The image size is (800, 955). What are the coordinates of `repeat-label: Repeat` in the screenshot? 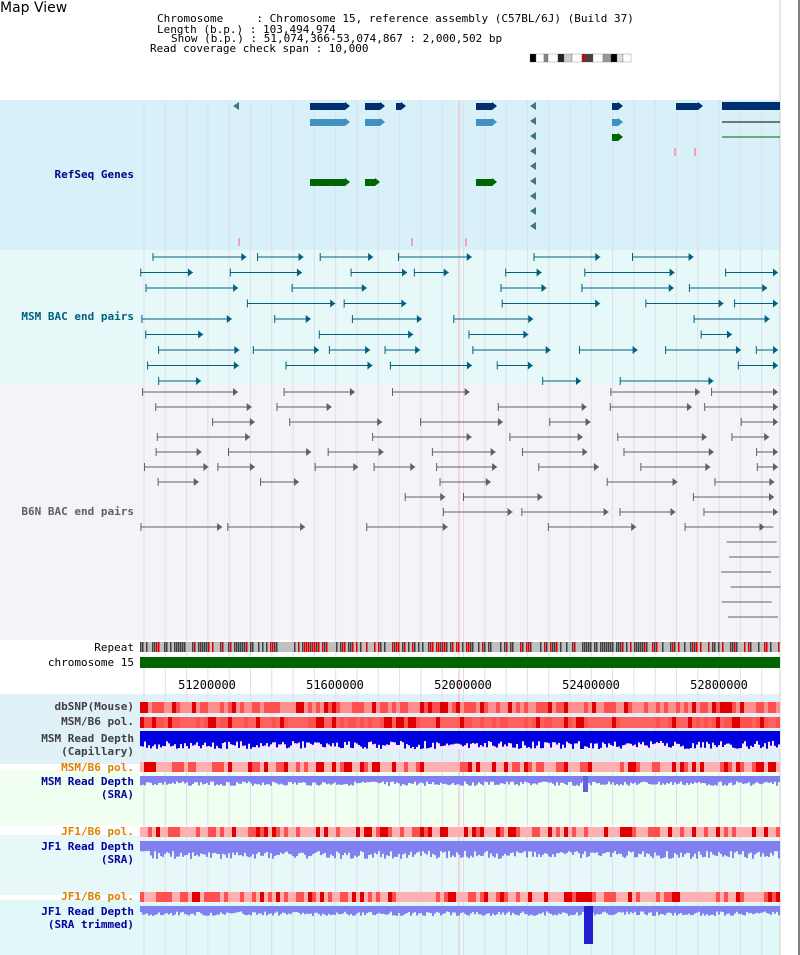 It's located at (114, 647).